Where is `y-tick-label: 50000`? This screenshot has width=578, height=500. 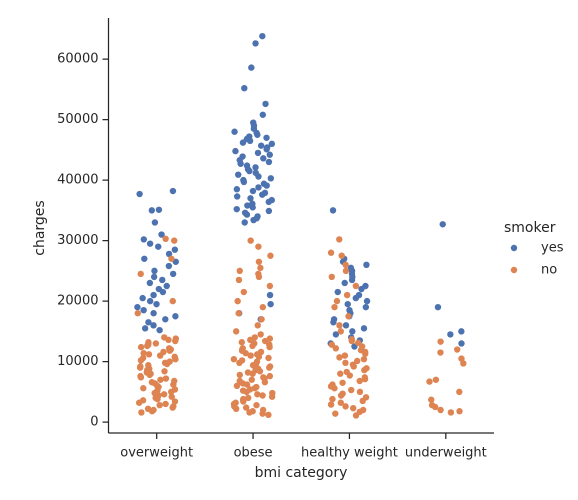 y-tick-label: 50000 is located at coordinates (77, 119).